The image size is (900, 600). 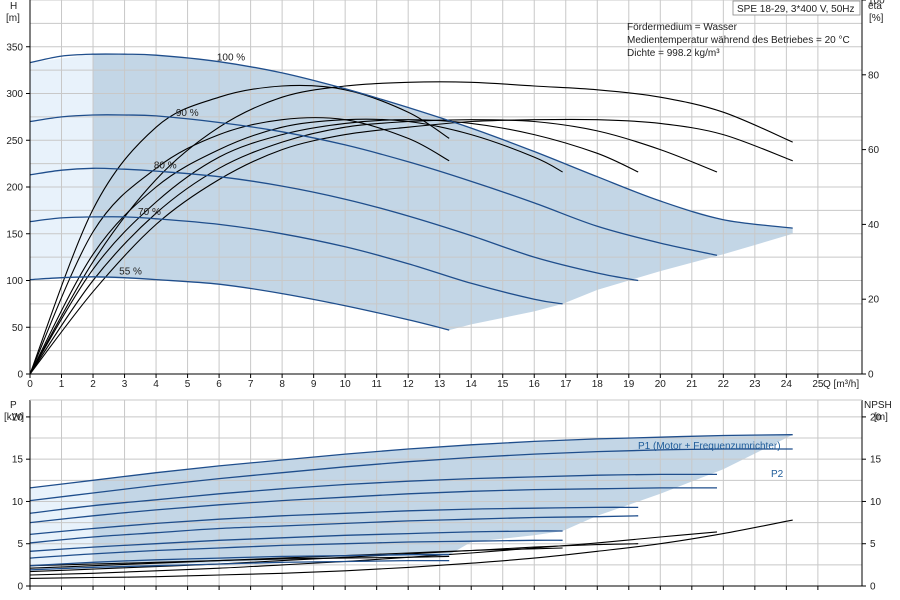 What do you see at coordinates (876, 460) in the screenshot?
I see `npsh-tick-label: 15` at bounding box center [876, 460].